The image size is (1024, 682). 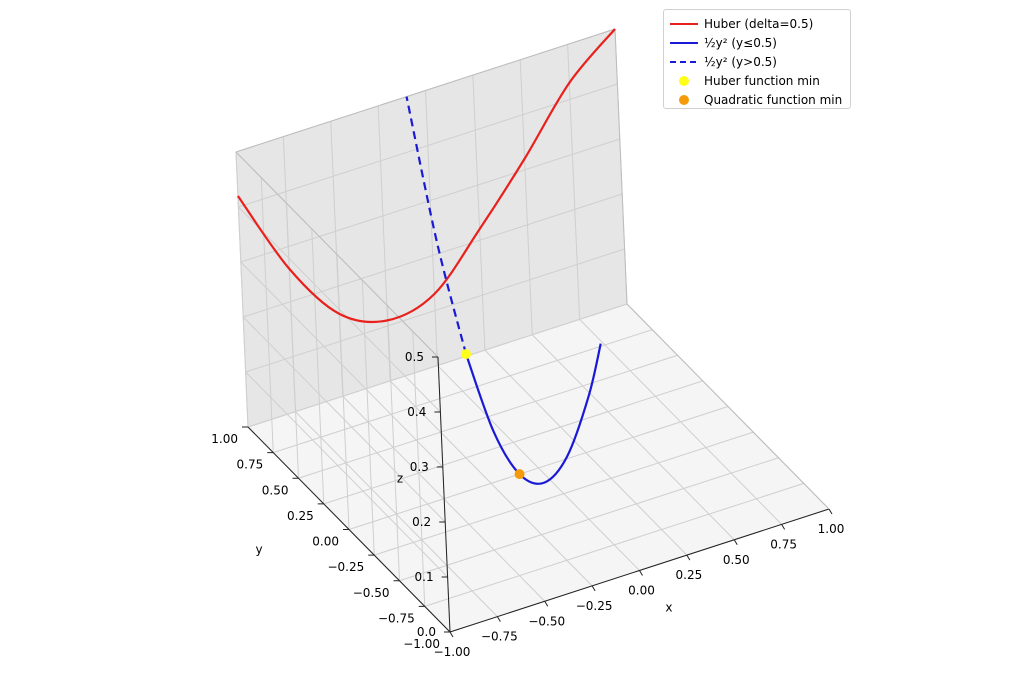 I want to click on legend-label: ½y² (y≤0.5), so click(x=740, y=43).